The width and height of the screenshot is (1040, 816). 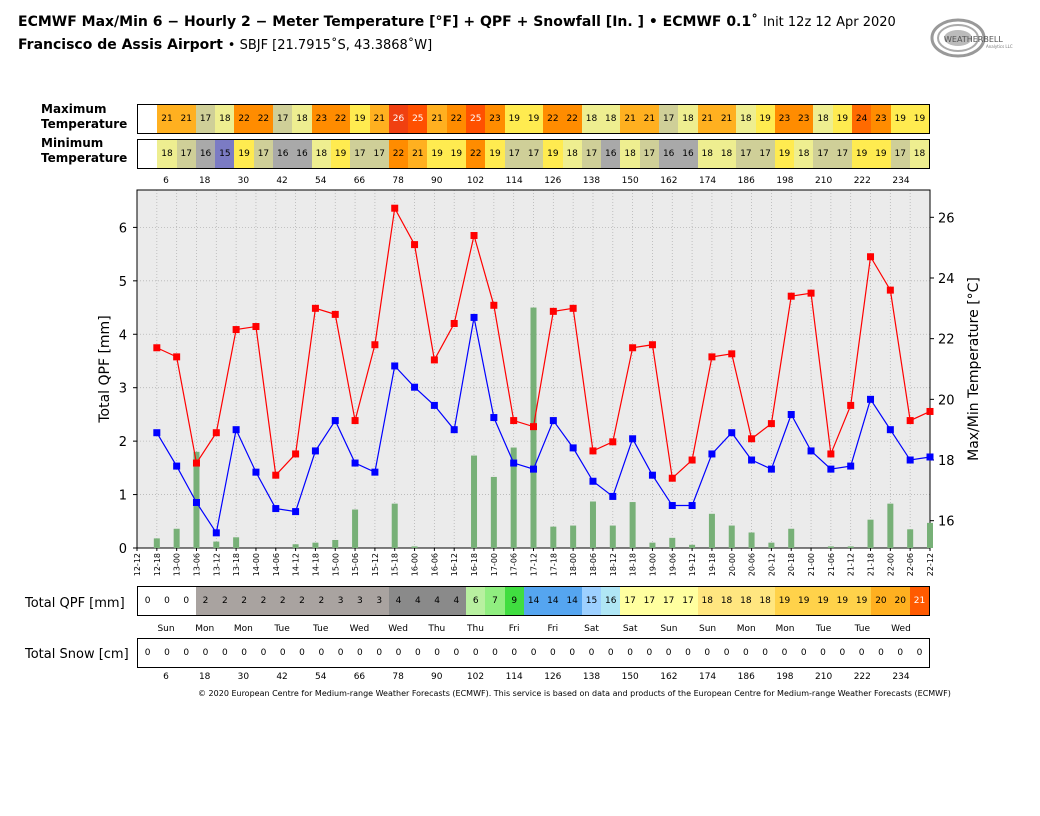 What do you see at coordinates (398, 677) in the screenshot?
I see `hour-tick-label: 78` at bounding box center [398, 677].